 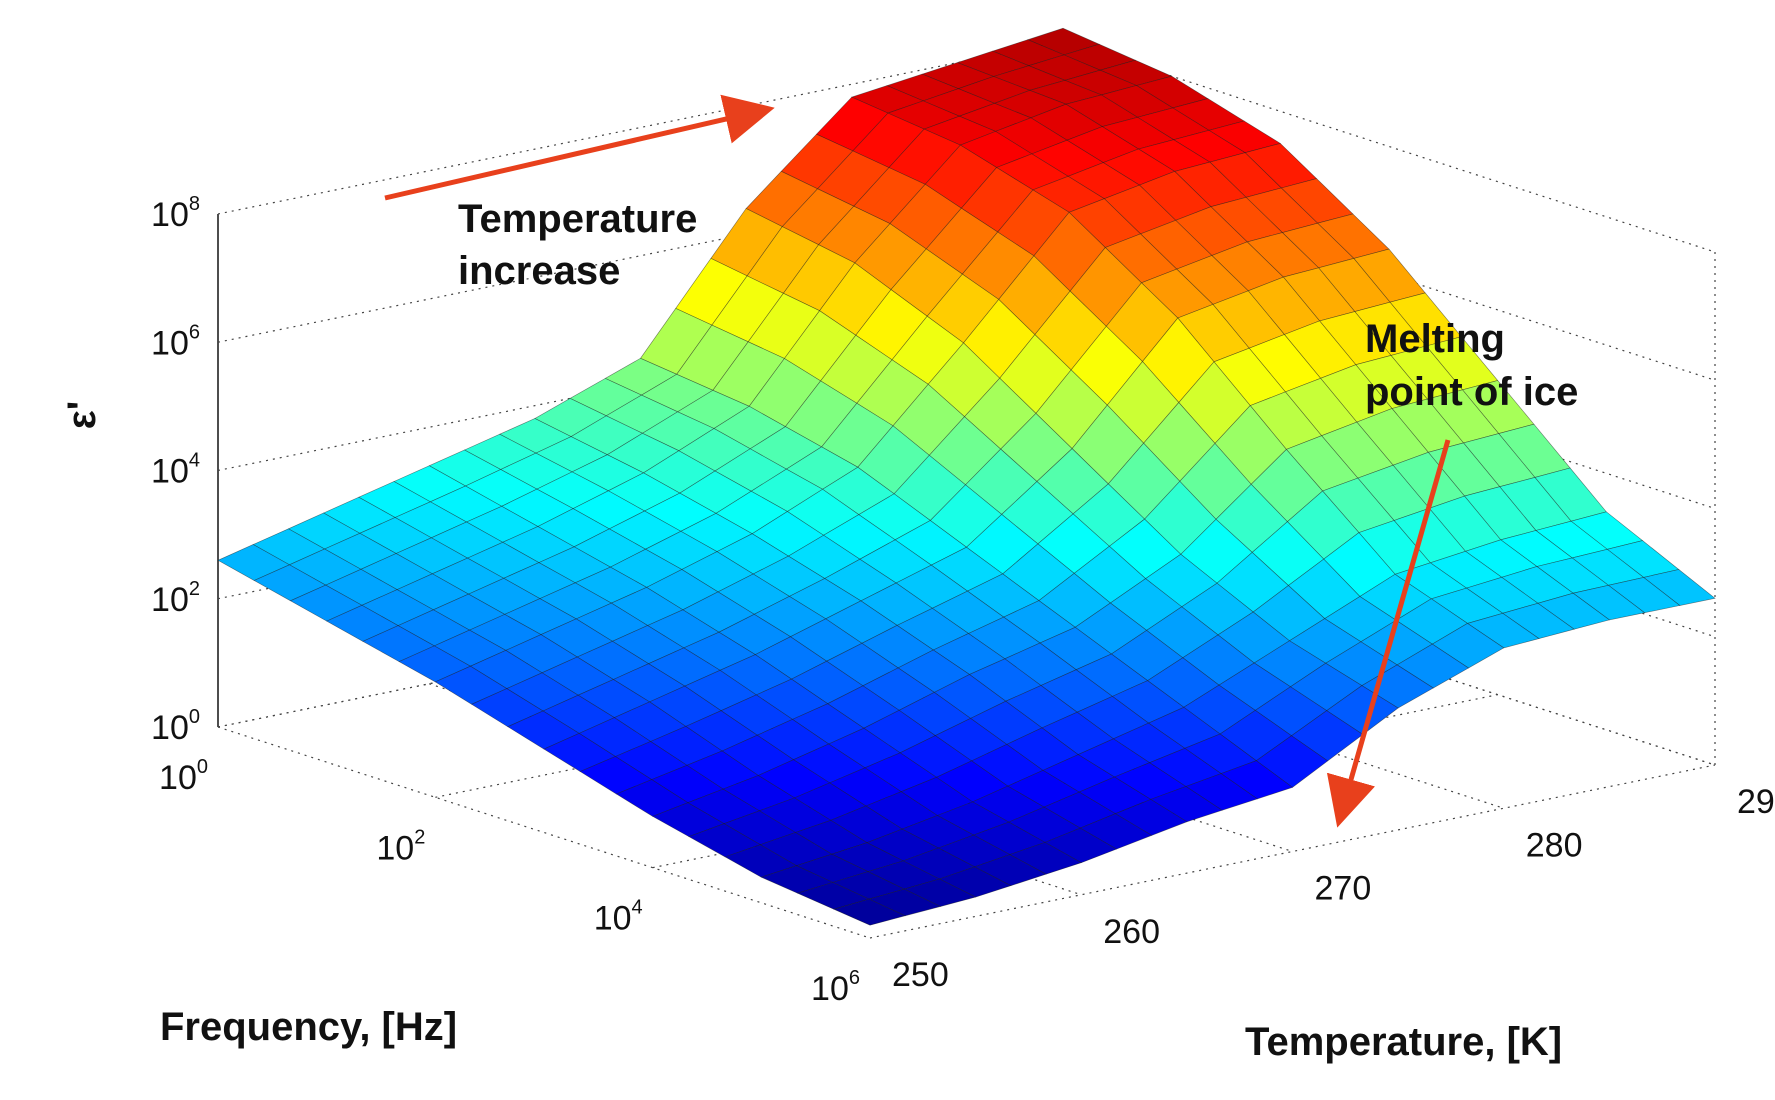 I want to click on z-axis-title: ε', so click(x=82, y=415).